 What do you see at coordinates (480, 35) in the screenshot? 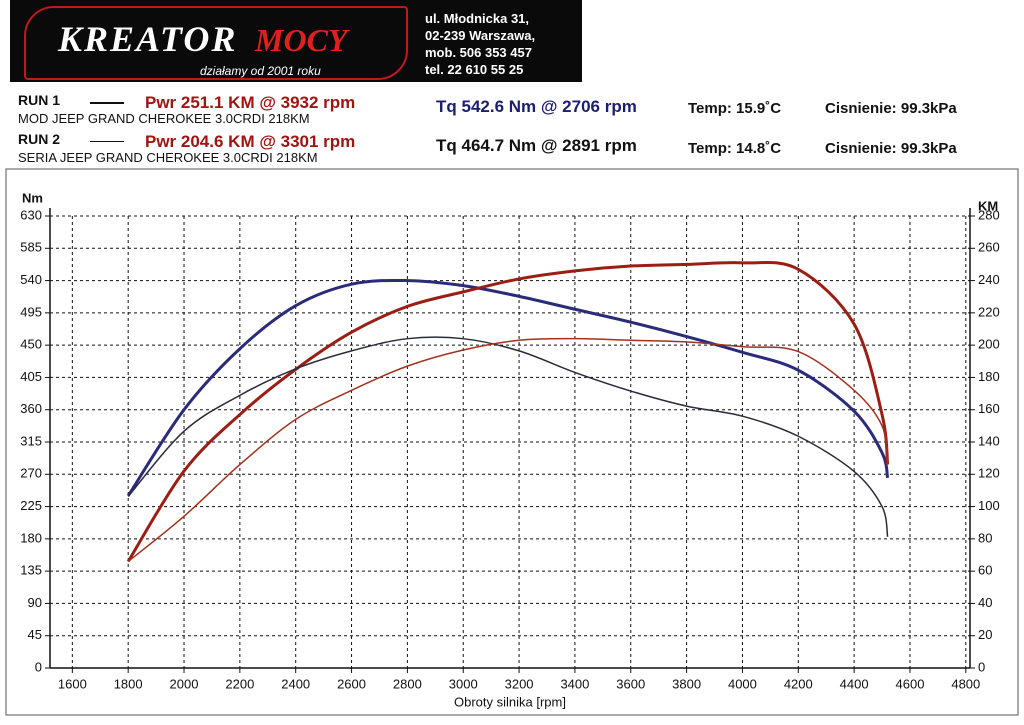
I see `address-line: 02-239 Warszawa,` at bounding box center [480, 35].